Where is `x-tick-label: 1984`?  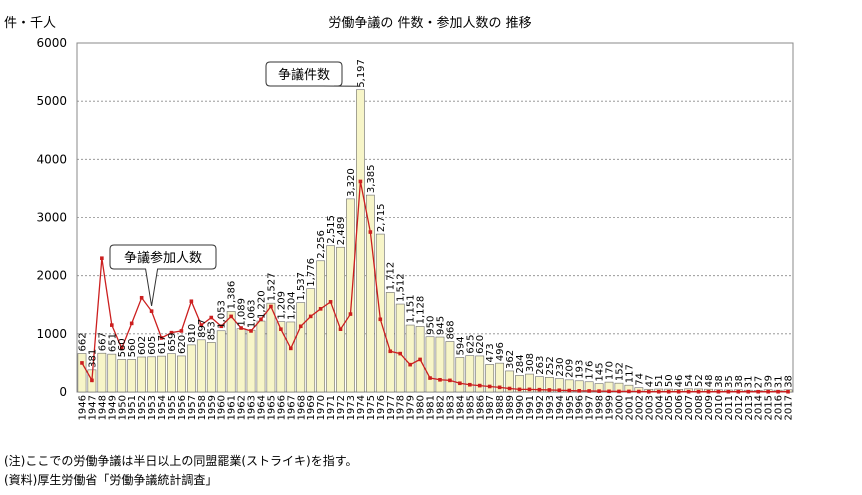
x-tick-label: 1984 is located at coordinates (460, 407).